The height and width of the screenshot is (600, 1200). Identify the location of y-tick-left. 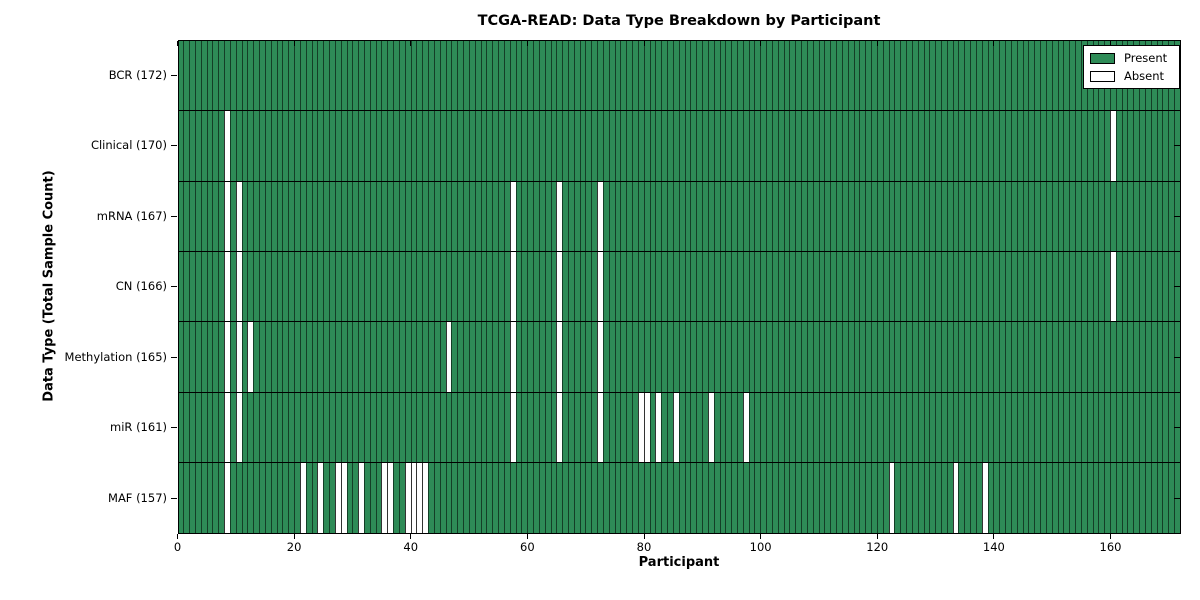
(174, 146).